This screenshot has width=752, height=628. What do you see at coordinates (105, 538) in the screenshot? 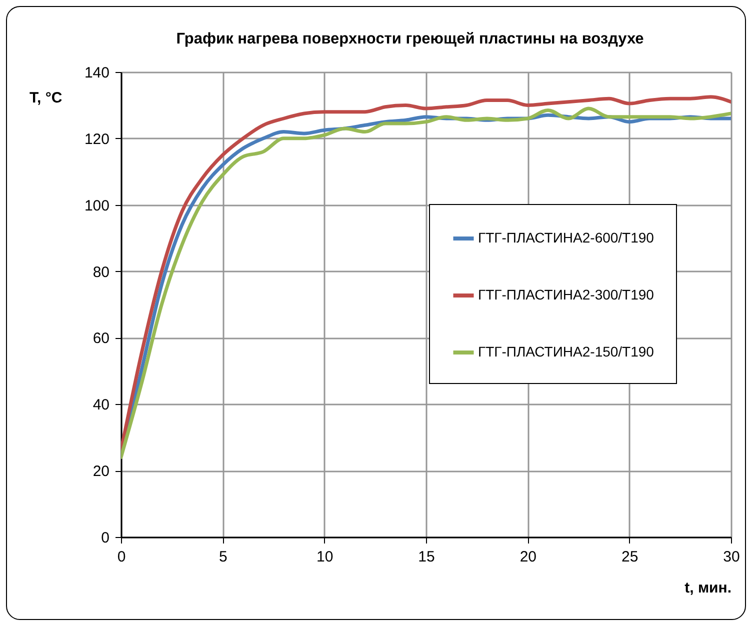
I see `y-tick-label: 0` at bounding box center [105, 538].